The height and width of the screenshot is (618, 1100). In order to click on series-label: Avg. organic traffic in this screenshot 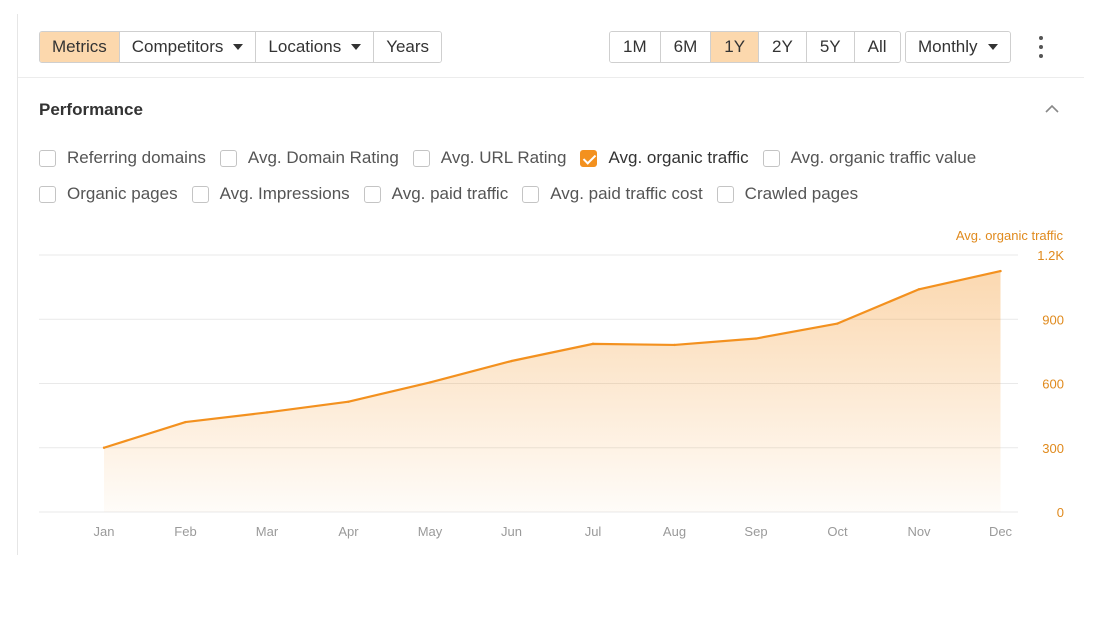, I will do `click(1009, 235)`.